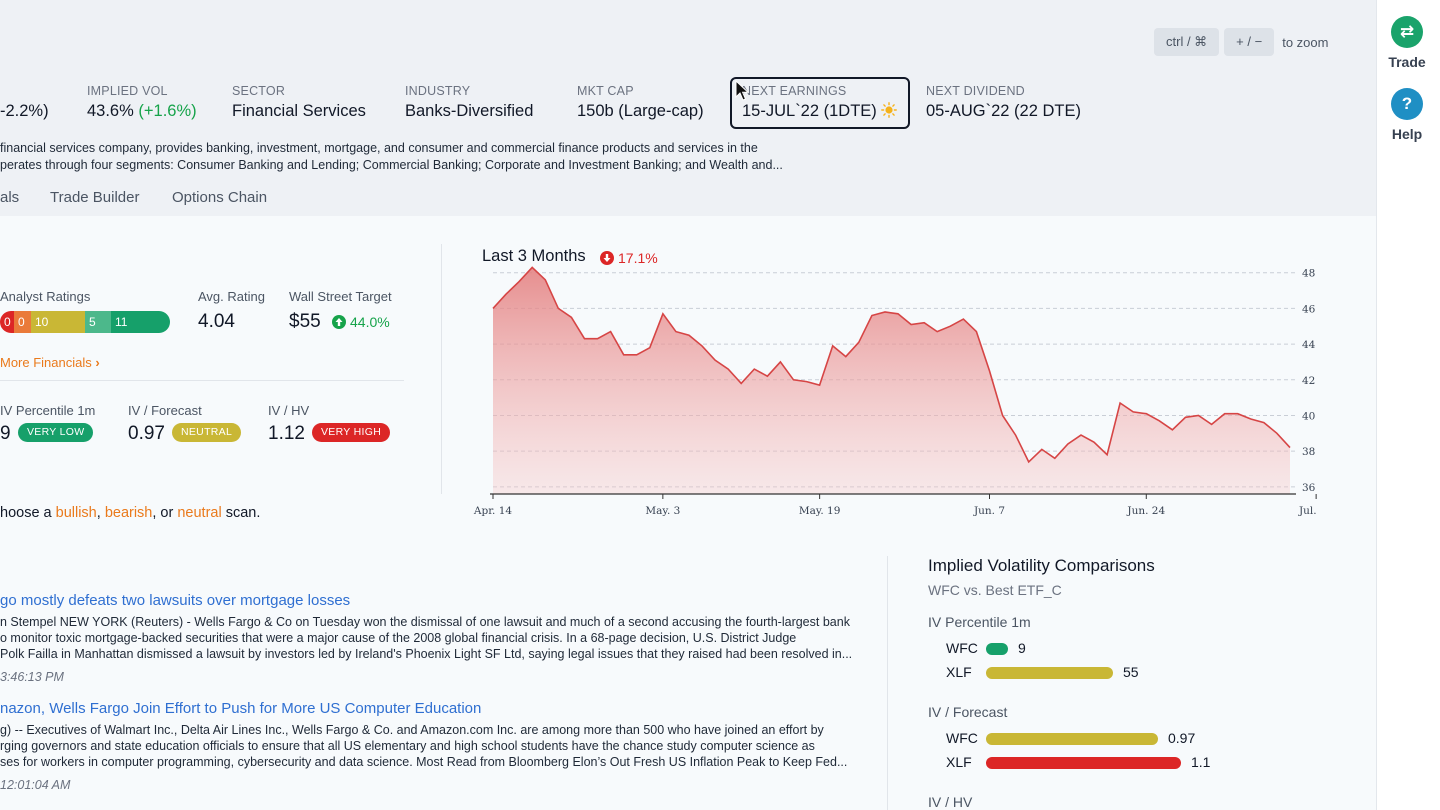  Describe the element at coordinates (995, 590) in the screenshot. I see `iv-comparisons-subtitle: WFC vs. Best ETF_C` at that location.